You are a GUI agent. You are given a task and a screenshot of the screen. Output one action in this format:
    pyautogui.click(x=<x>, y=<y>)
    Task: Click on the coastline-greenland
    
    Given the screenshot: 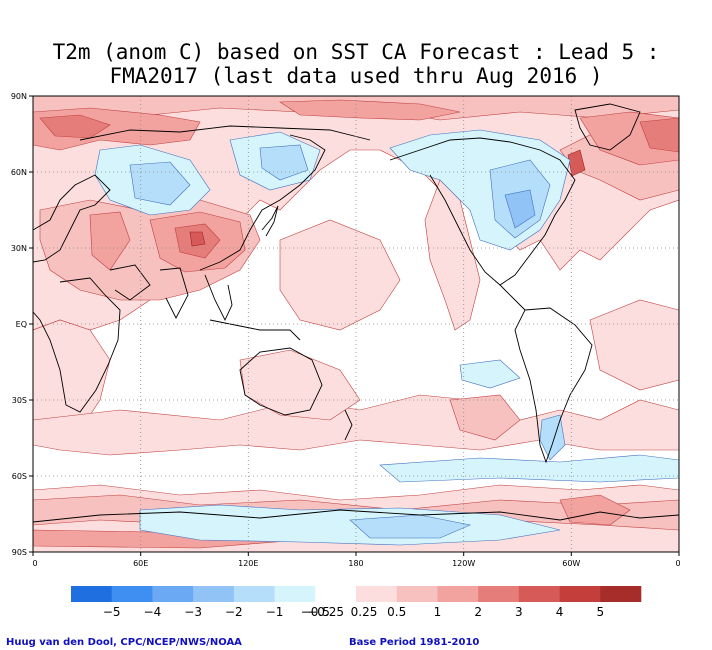 What is the action you would take?
    pyautogui.click(x=607, y=127)
    